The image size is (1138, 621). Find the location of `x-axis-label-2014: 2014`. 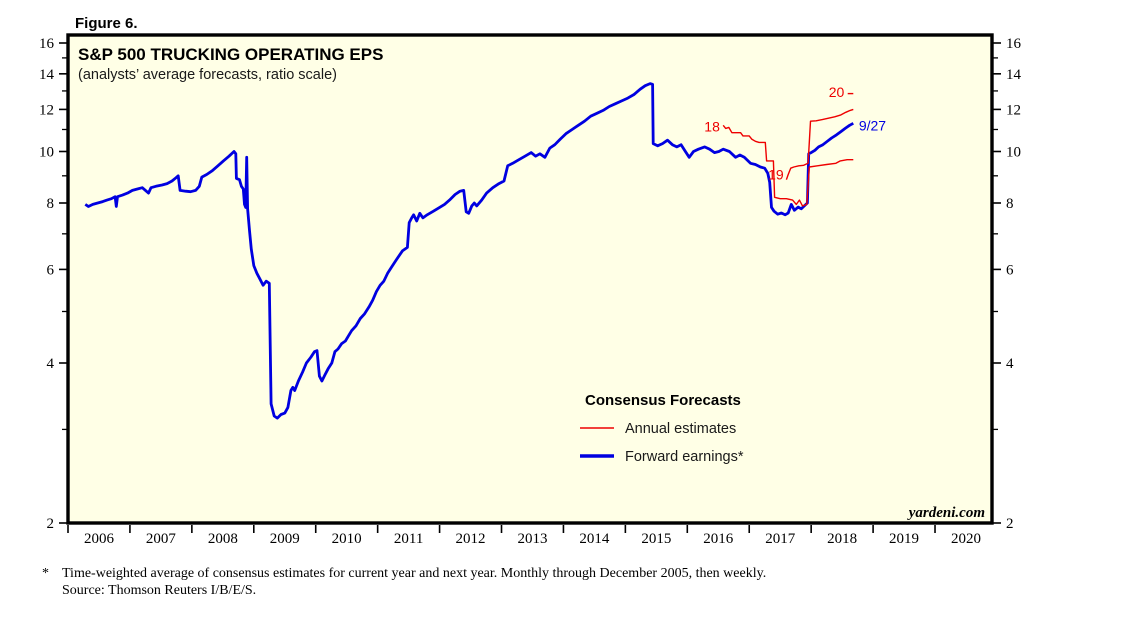

x-axis-label-2014: 2014 is located at coordinates (594, 539).